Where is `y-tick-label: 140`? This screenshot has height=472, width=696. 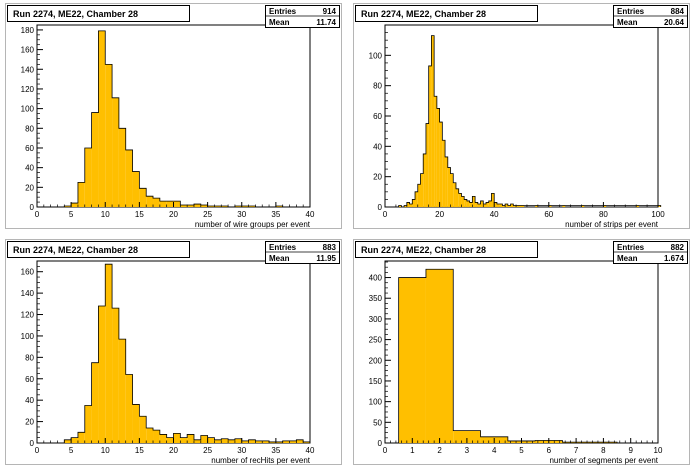
y-tick-label: 140 is located at coordinates (28, 69).